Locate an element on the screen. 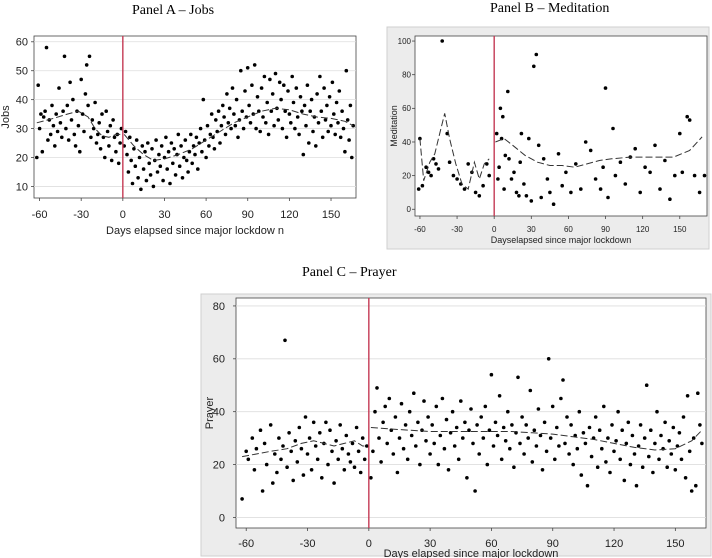 This screenshot has width=712, height=558. y-tick-label: 100 is located at coordinates (405, 41).